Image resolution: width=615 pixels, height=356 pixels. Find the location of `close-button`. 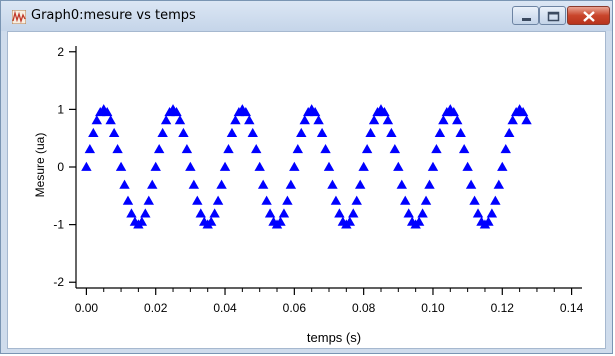

close-button is located at coordinates (588, 15).